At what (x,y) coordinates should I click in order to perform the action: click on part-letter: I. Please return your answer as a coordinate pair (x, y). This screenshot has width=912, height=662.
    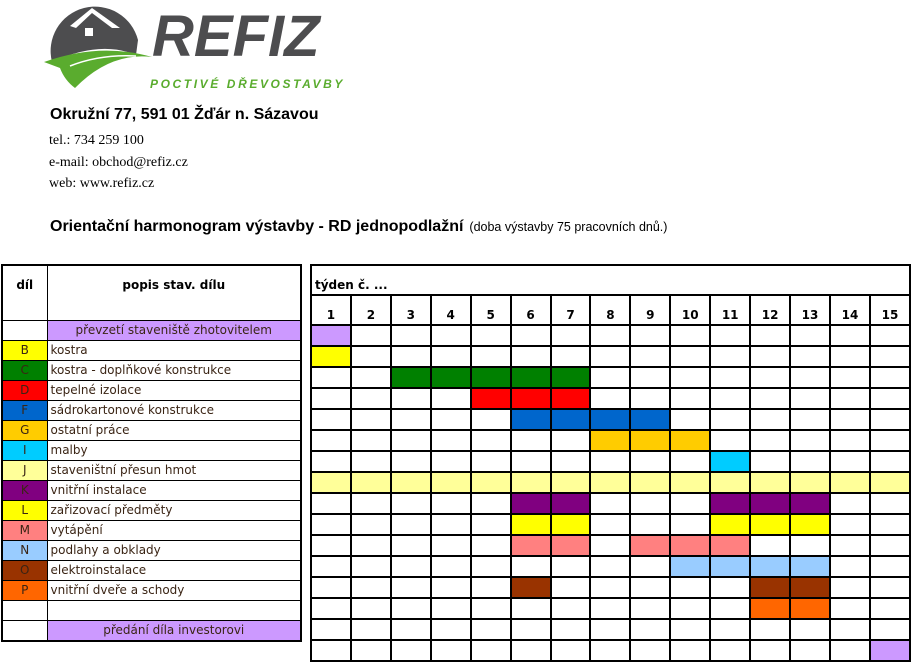
    Looking at the image, I should click on (24, 450).